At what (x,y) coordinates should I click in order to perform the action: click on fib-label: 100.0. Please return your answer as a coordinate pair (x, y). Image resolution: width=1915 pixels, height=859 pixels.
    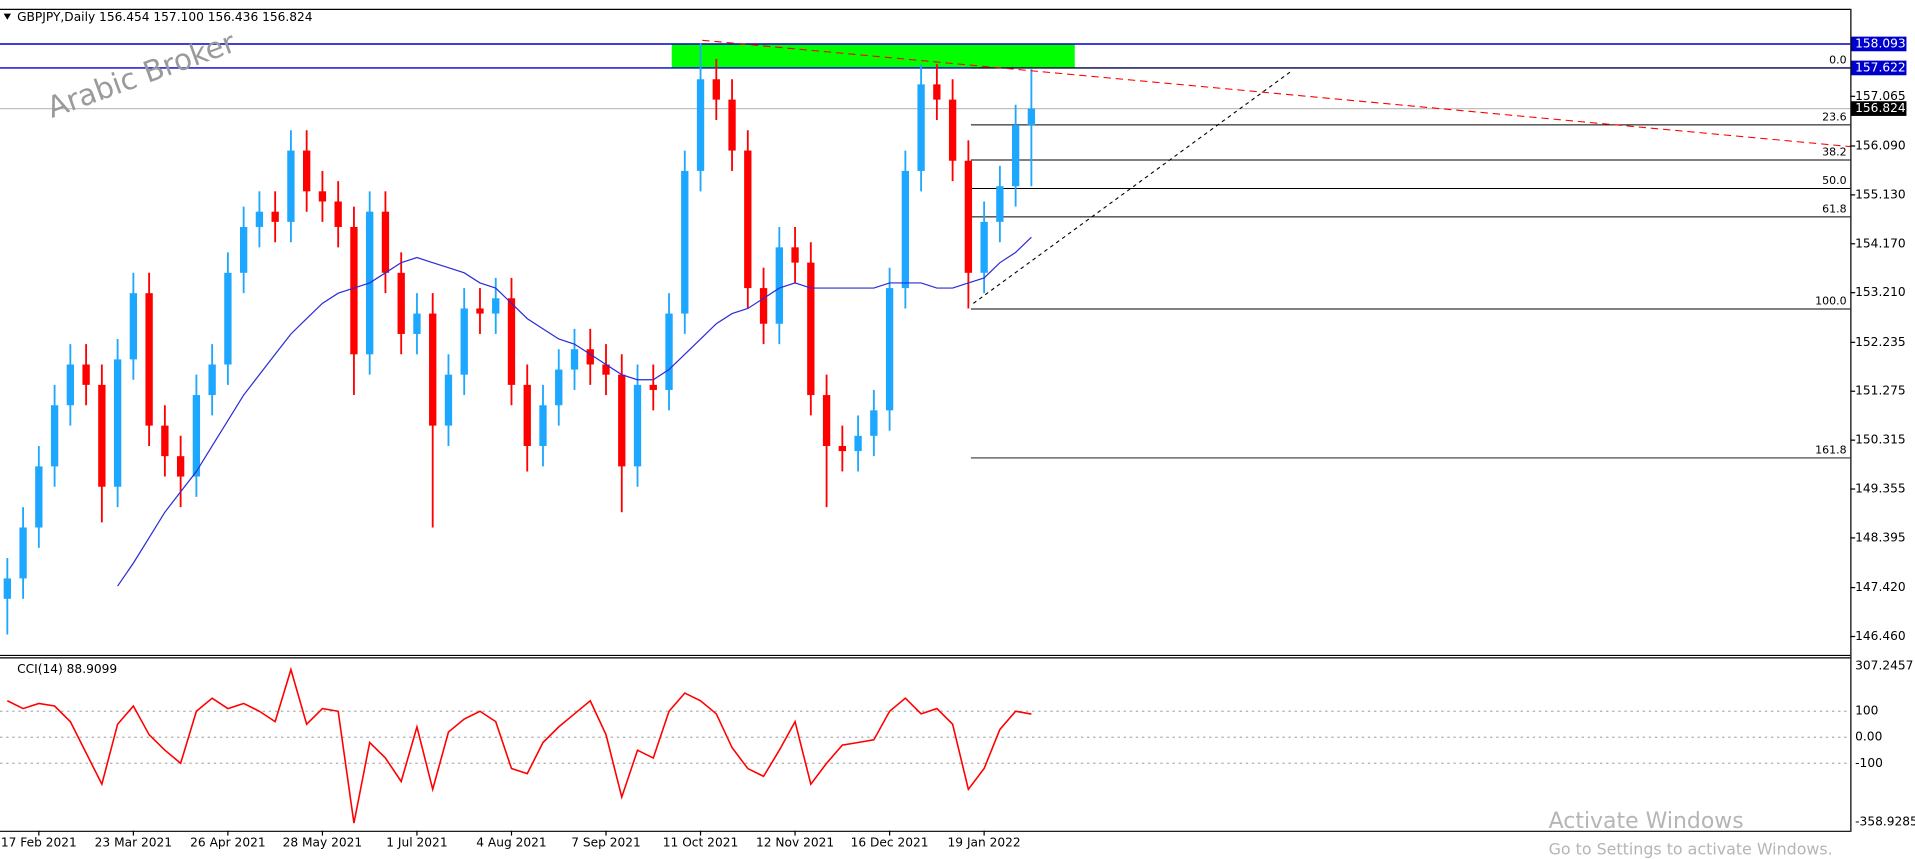
    Looking at the image, I should click on (1830, 301).